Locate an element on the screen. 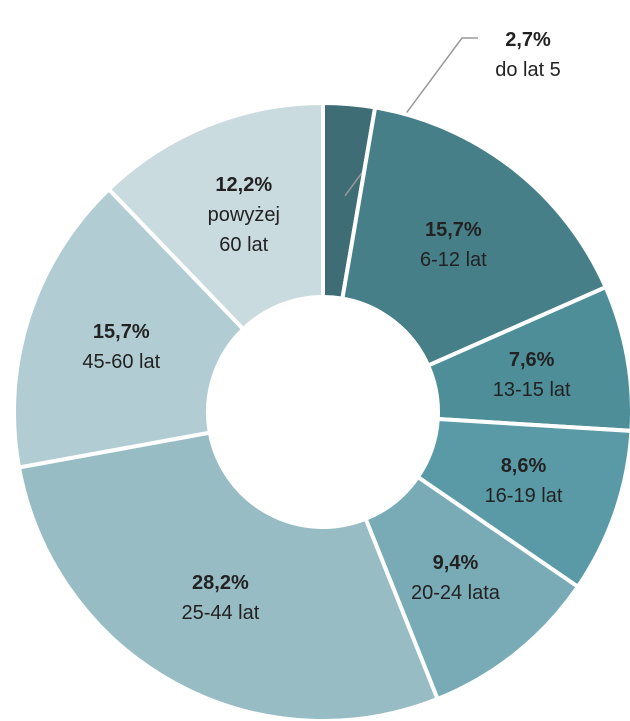  slice-label: 7,6% 13-15 lat is located at coordinates (532, 375).